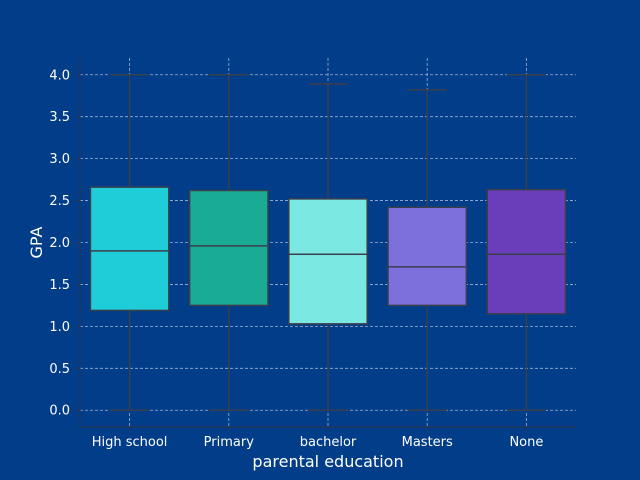 This screenshot has height=480, width=640. I want to click on x-tick-label: Primary, so click(229, 442).